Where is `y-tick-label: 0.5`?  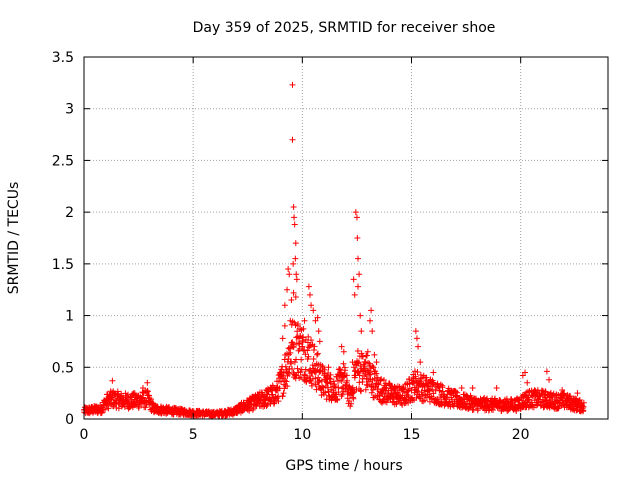
y-tick-label: 0.5 is located at coordinates (63, 368).